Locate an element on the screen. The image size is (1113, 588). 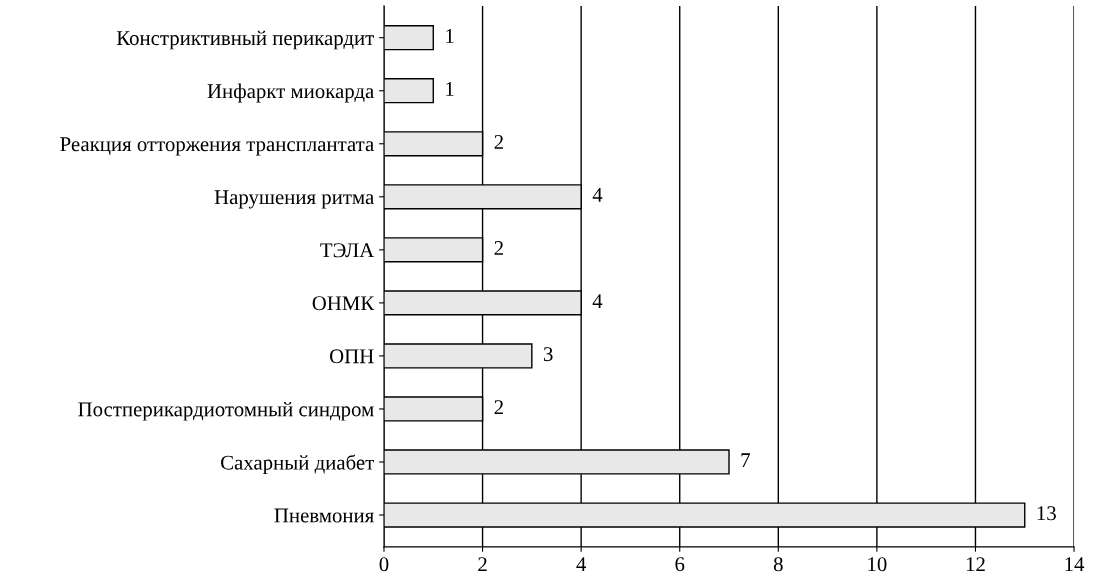
x-tick-label: 10 is located at coordinates (877, 564).